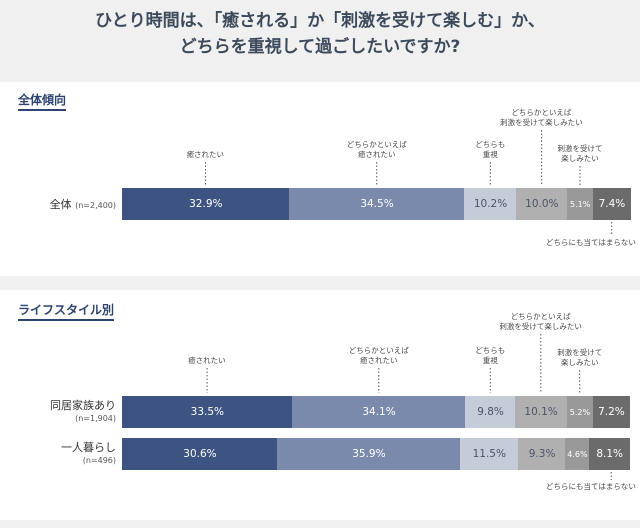 This screenshot has height=528, width=640. Describe the element at coordinates (609, 454) in the screenshot. I see `bar-segment-neither: 8.1%` at that location.